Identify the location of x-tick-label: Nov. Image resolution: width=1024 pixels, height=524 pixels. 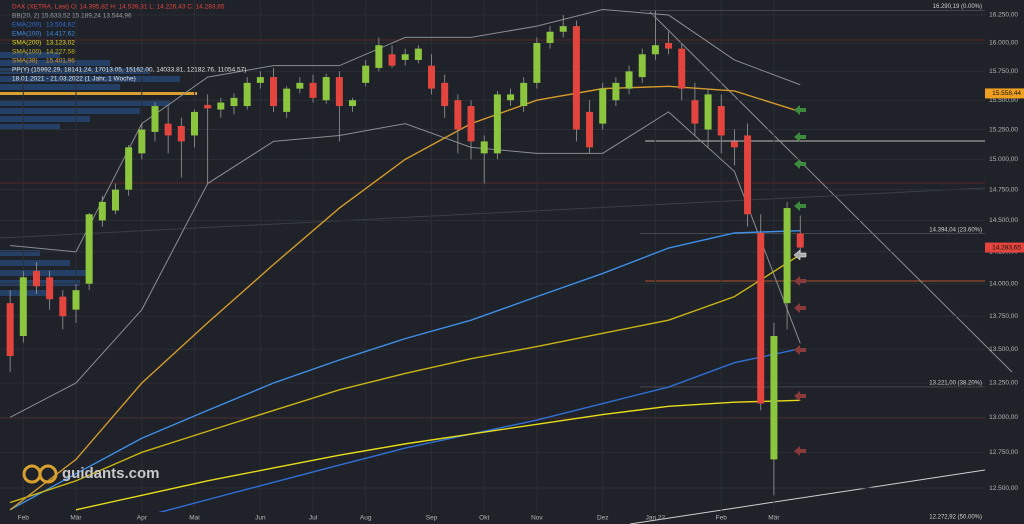
(537, 518).